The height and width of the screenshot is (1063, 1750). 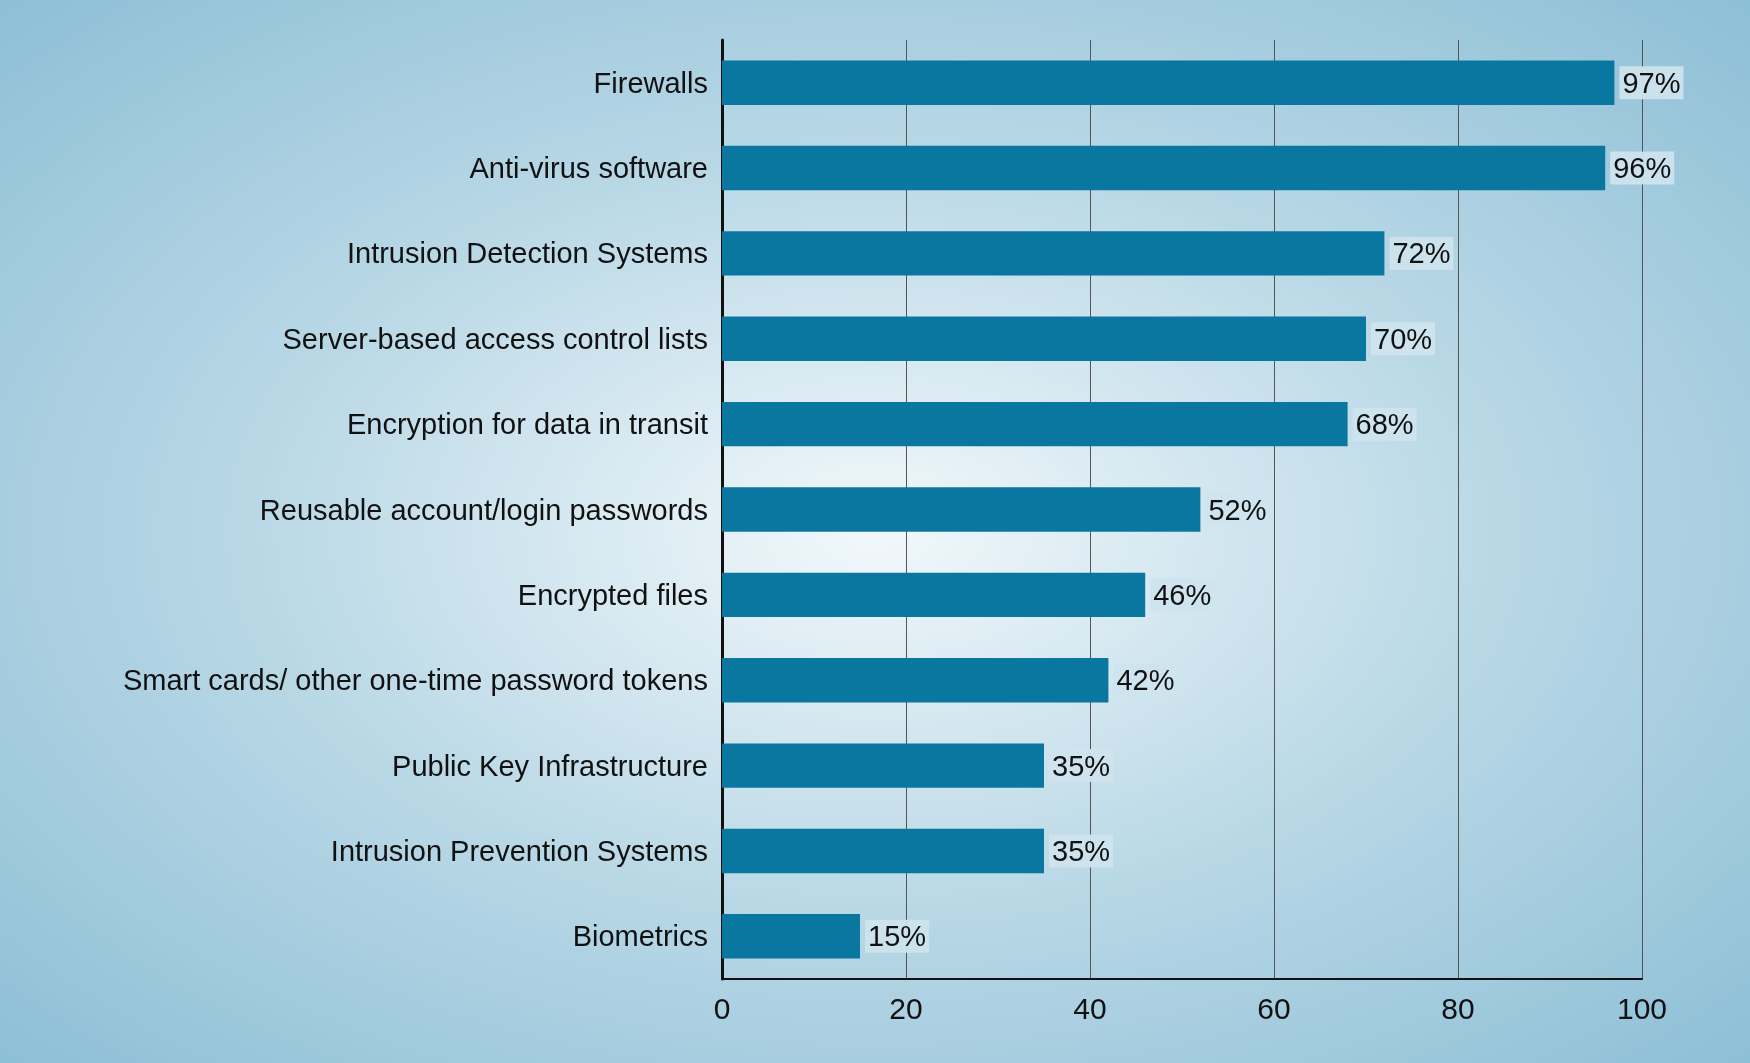 I want to click on x-tick-label: 0, so click(x=722, y=1008).